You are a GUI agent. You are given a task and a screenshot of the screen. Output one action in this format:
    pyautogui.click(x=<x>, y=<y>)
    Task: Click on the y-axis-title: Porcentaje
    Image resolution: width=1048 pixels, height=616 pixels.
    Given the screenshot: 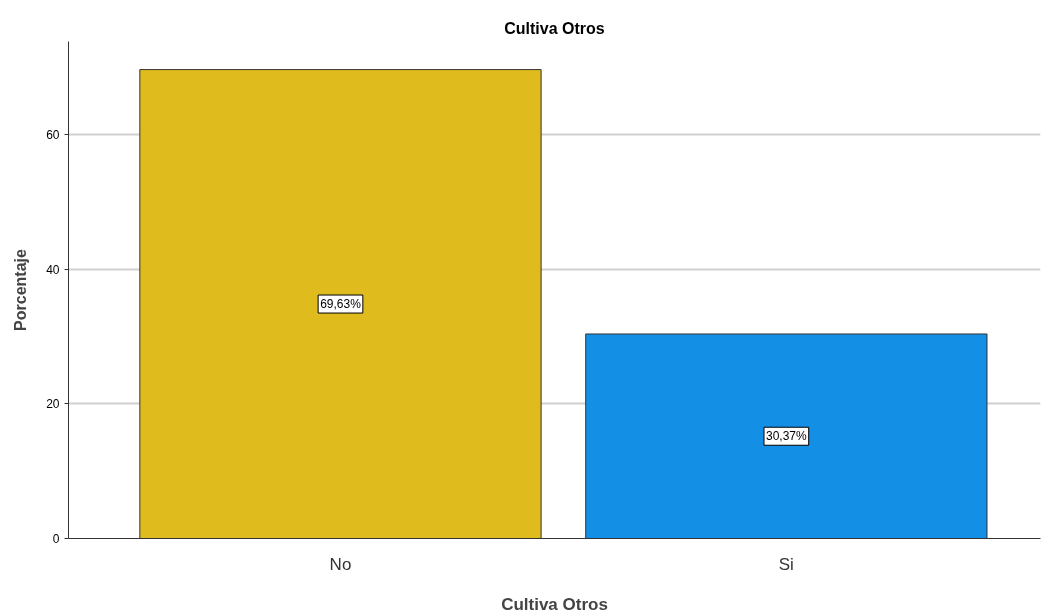 What is the action you would take?
    pyautogui.click(x=21, y=289)
    